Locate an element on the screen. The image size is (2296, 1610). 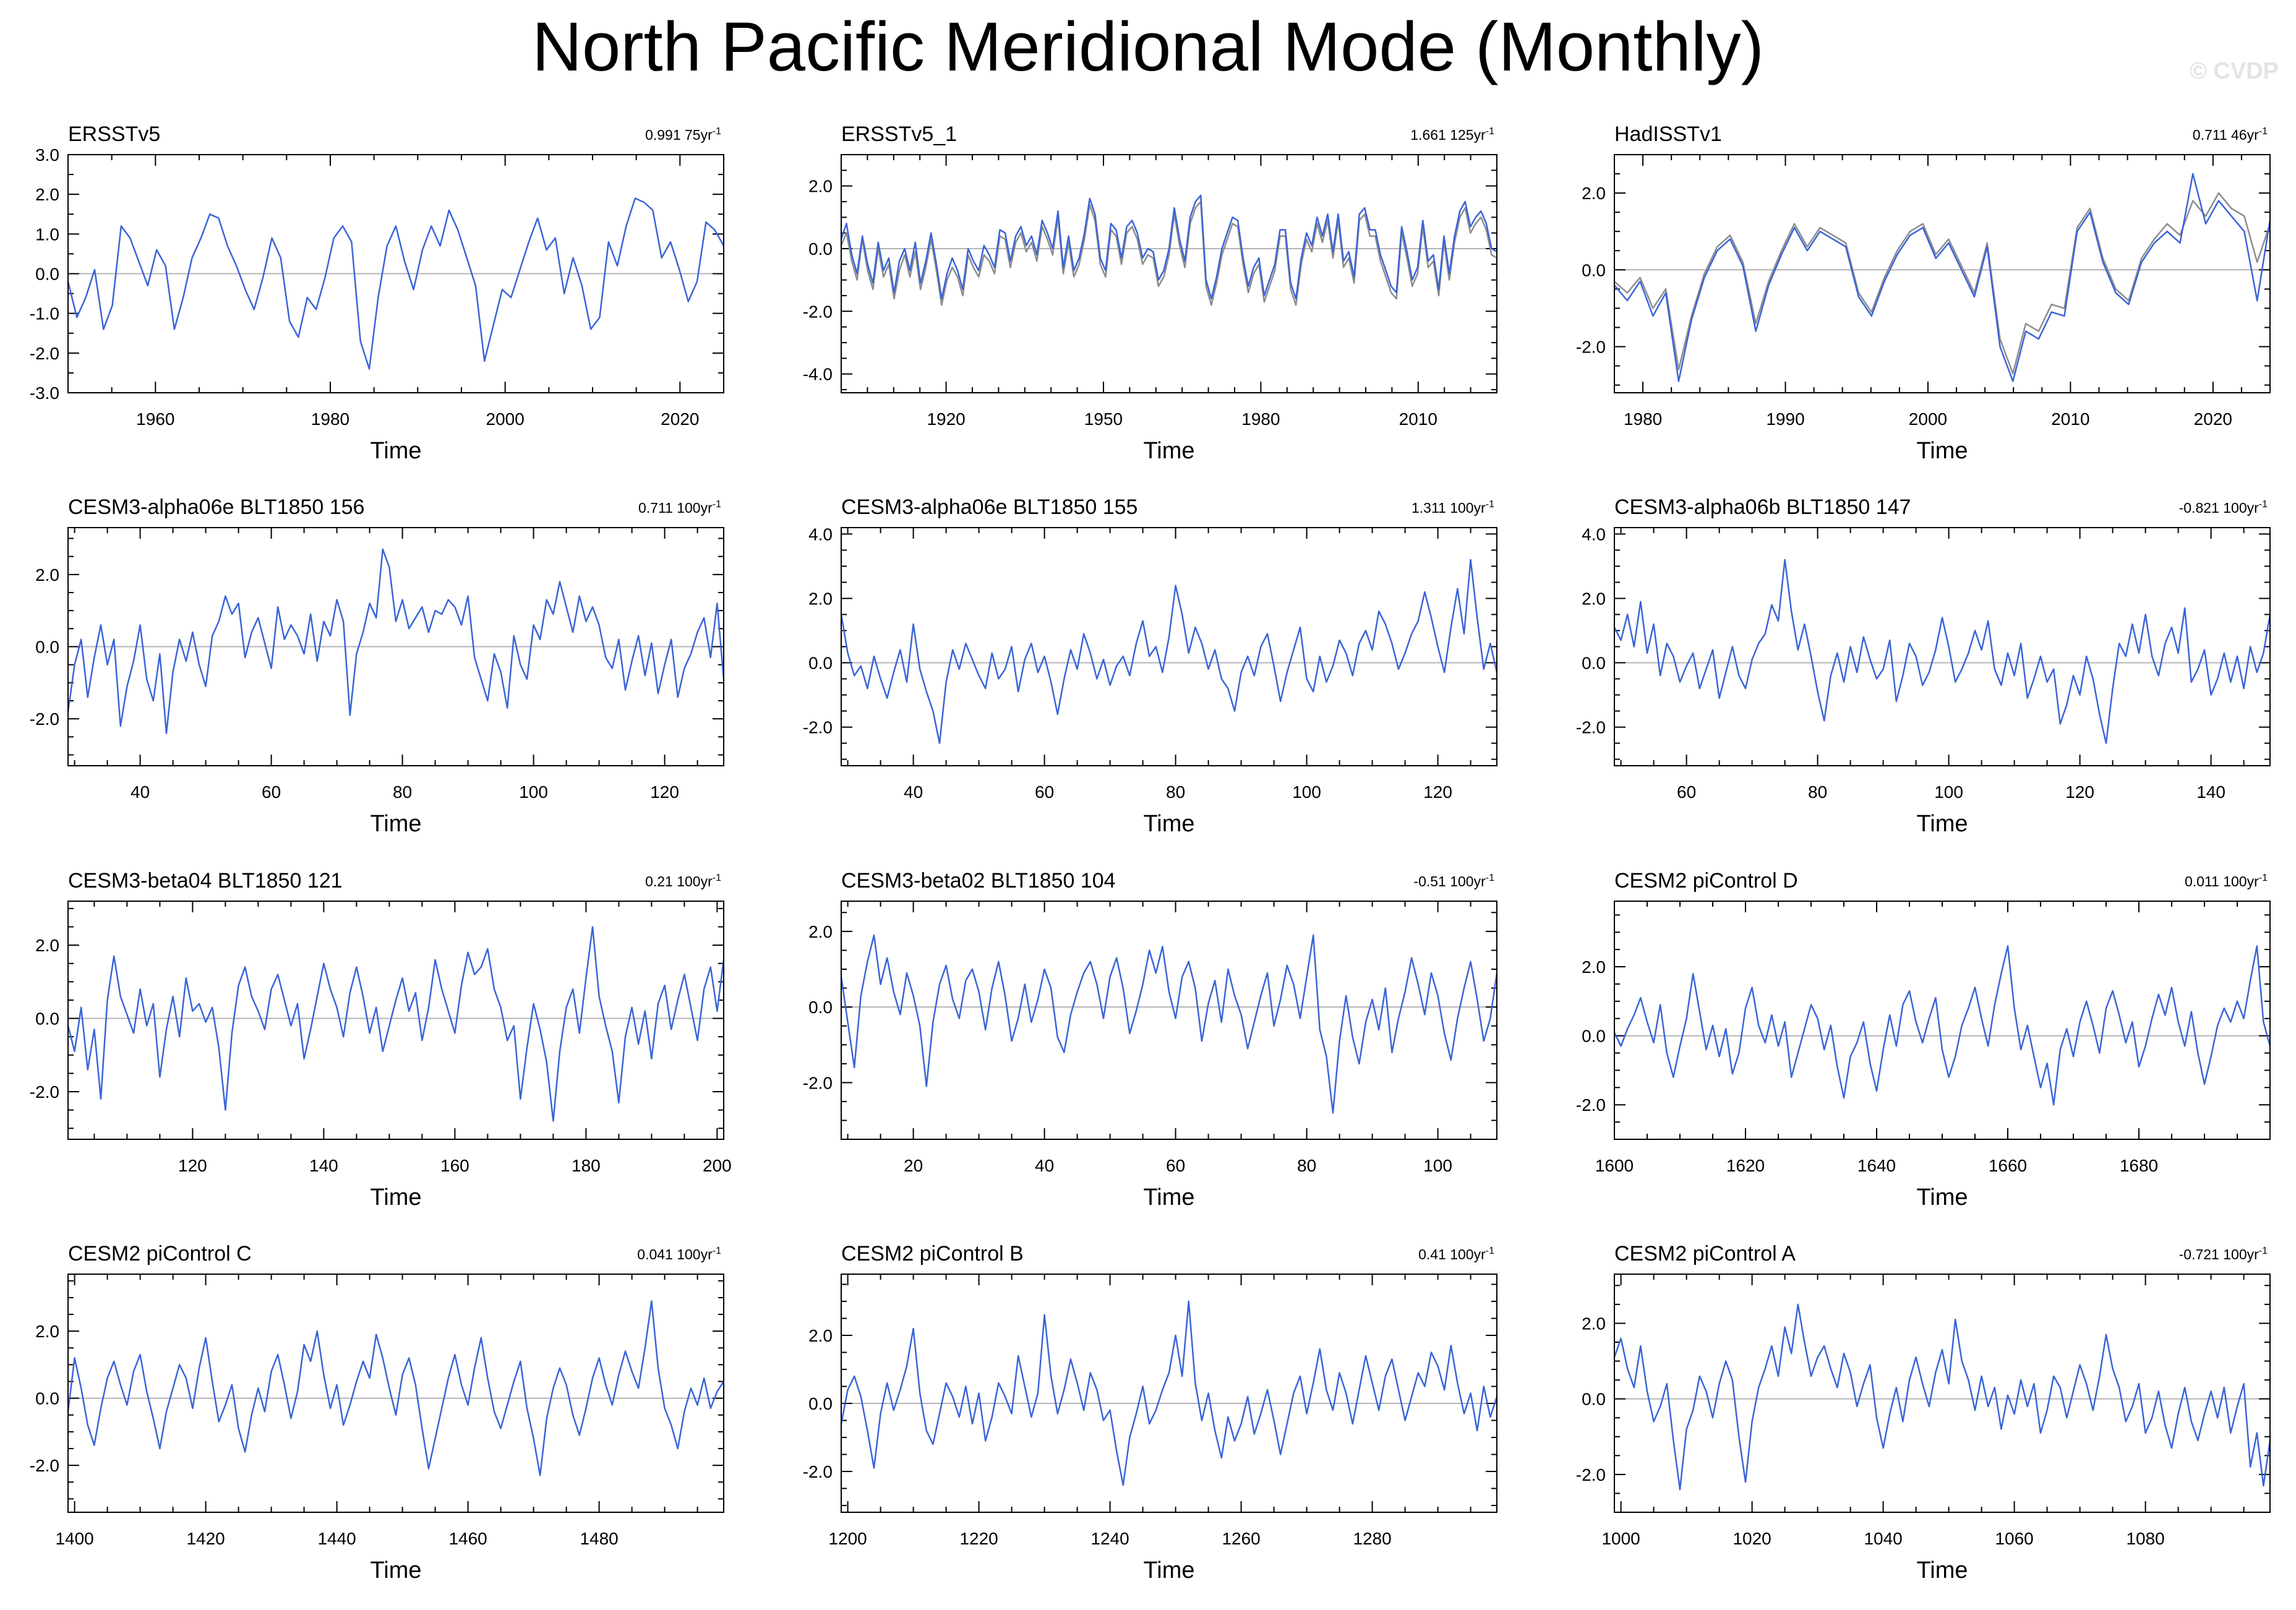
x-tick-label: 2010 is located at coordinates (1418, 419).